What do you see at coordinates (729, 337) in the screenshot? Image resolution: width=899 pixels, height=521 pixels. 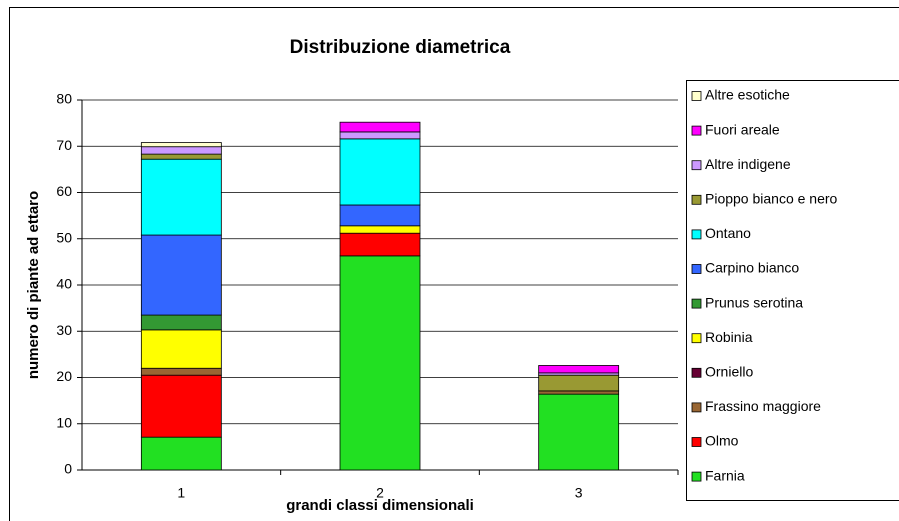 I see `legend-label: Robinia` at bounding box center [729, 337].